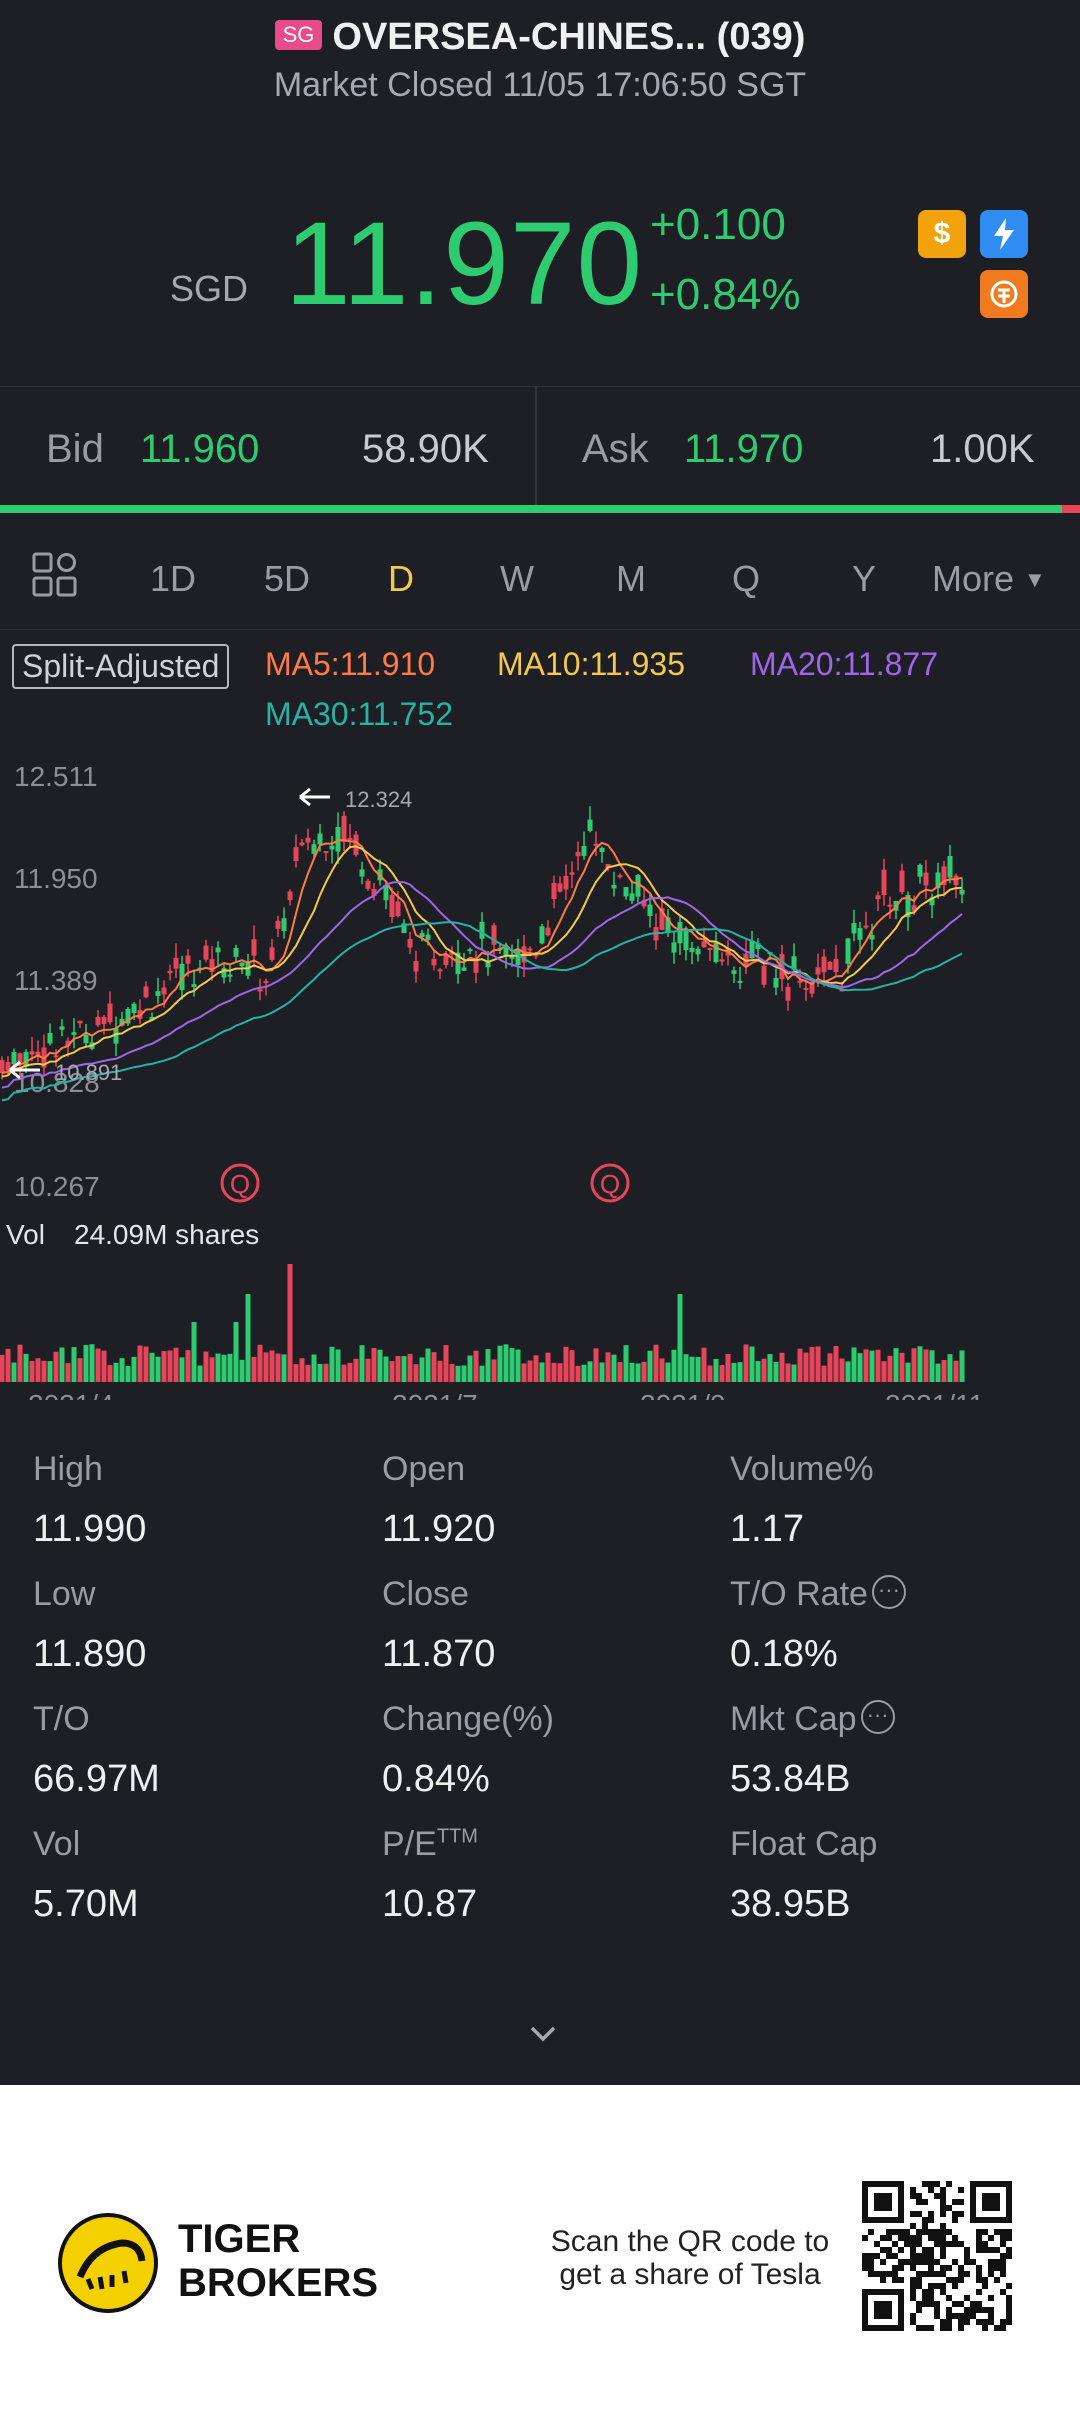 This screenshot has height=2429, width=1080. Describe the element at coordinates (173, 578) in the screenshot. I see `tab-1d: 1D` at that location.